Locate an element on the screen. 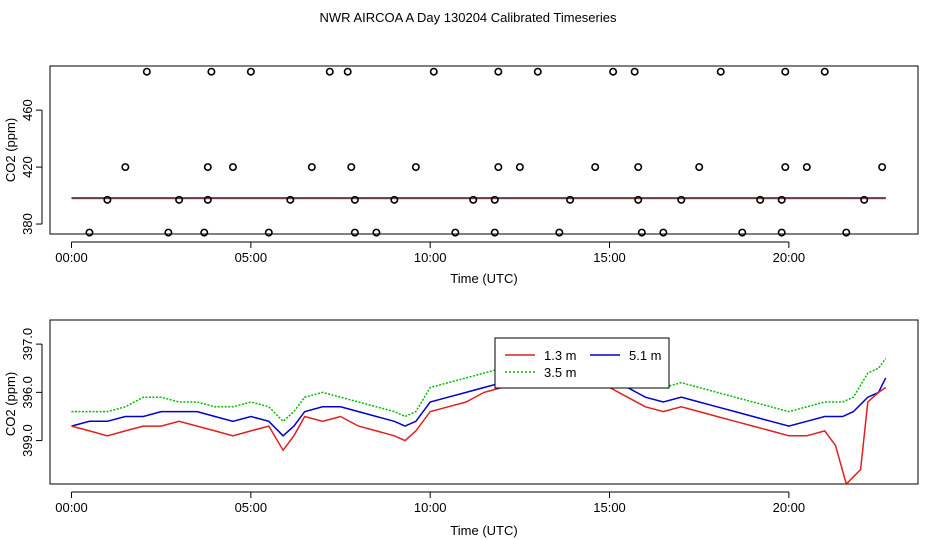  top-x-tick-label: 05:00 is located at coordinates (251, 257).